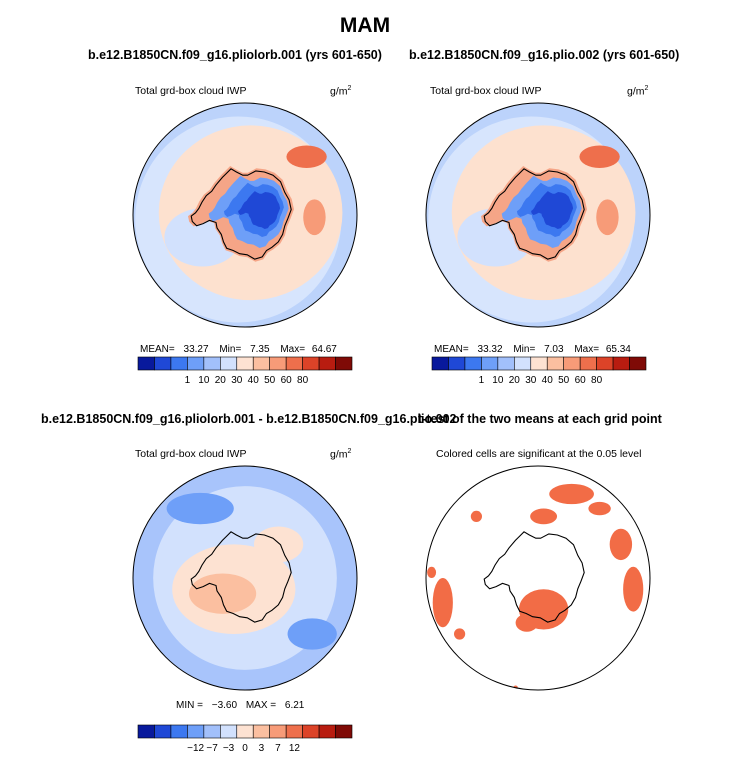 Image resolution: width=730 pixels, height=782 pixels. Describe the element at coordinates (240, 705) in the screenshot. I see `panel3-stats: MIN = −3.60 MAX = 6.21` at that location.